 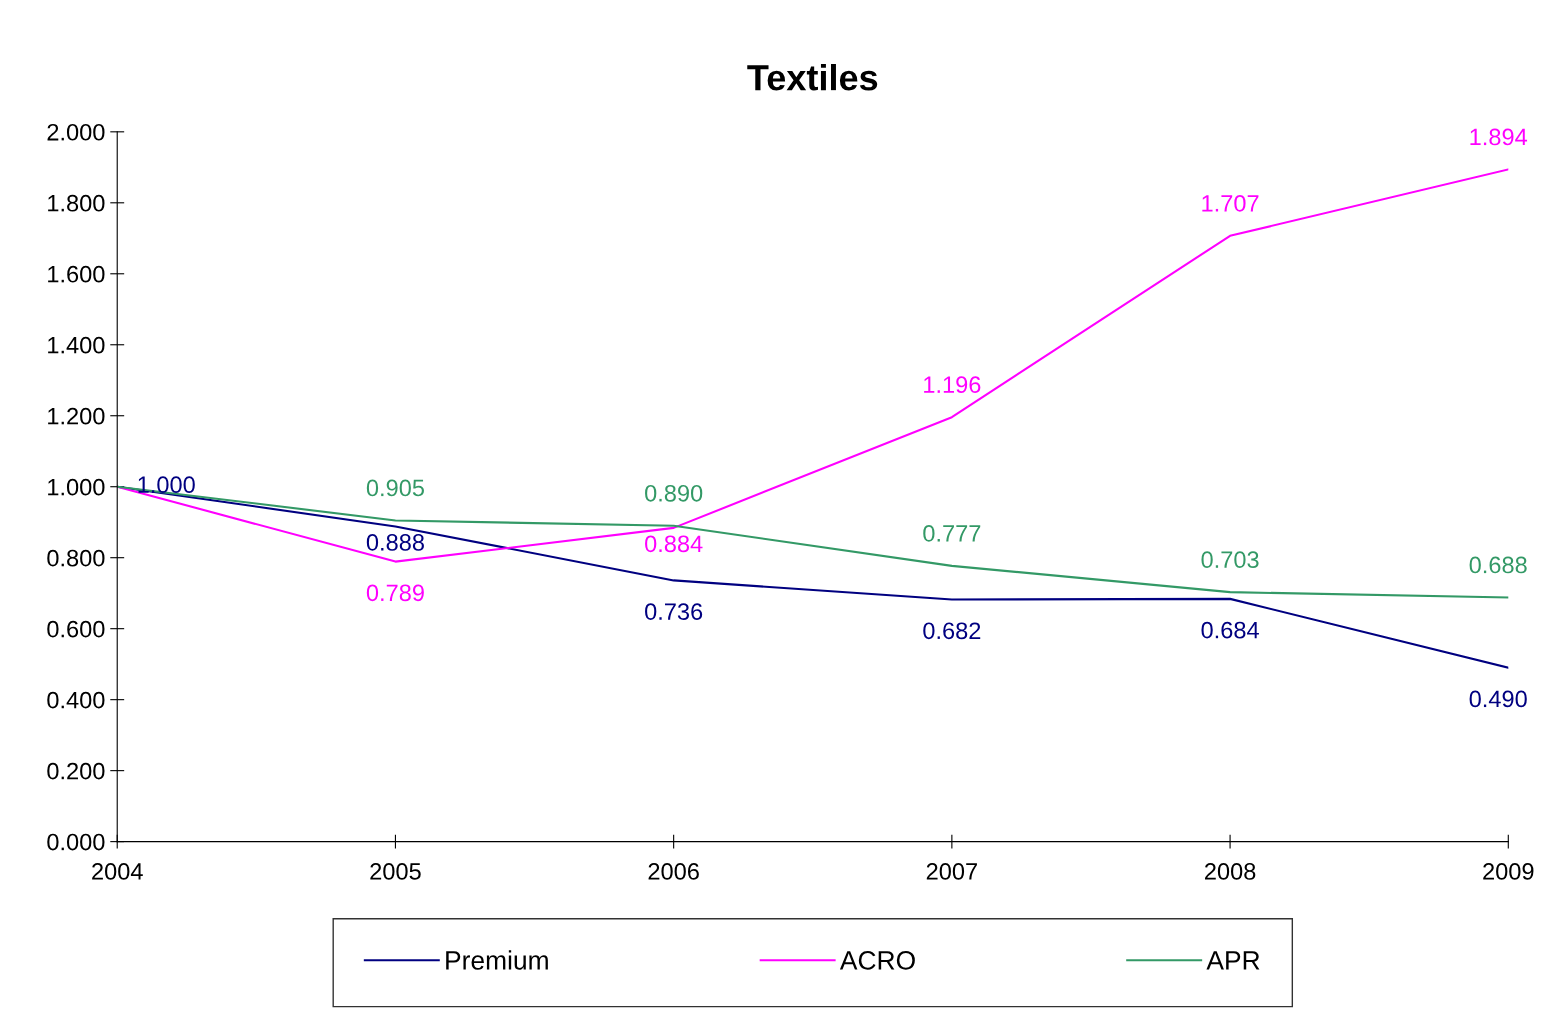 What do you see at coordinates (1230, 560) in the screenshot?
I see `data-label: 0.703` at bounding box center [1230, 560].